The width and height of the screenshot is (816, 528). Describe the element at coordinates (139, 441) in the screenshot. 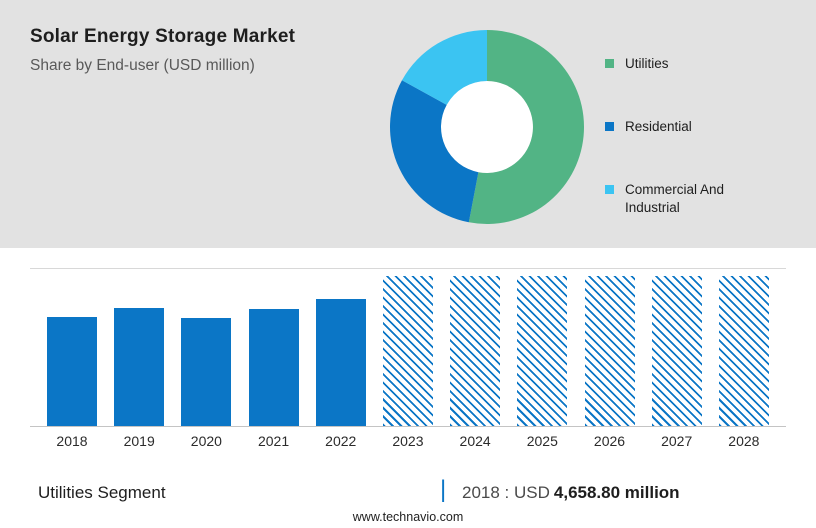

I see `x-tick-2019: 2019` at that location.